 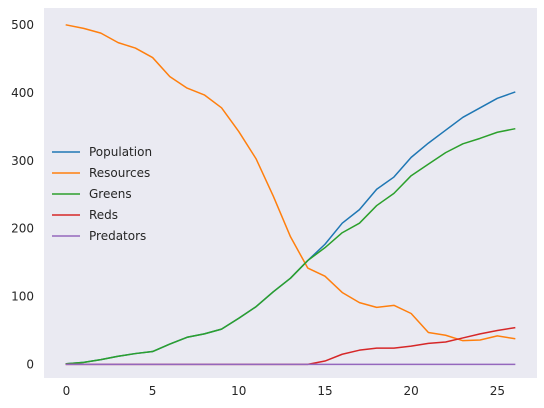 I want to click on x-tick-label: 25, so click(x=497, y=391).